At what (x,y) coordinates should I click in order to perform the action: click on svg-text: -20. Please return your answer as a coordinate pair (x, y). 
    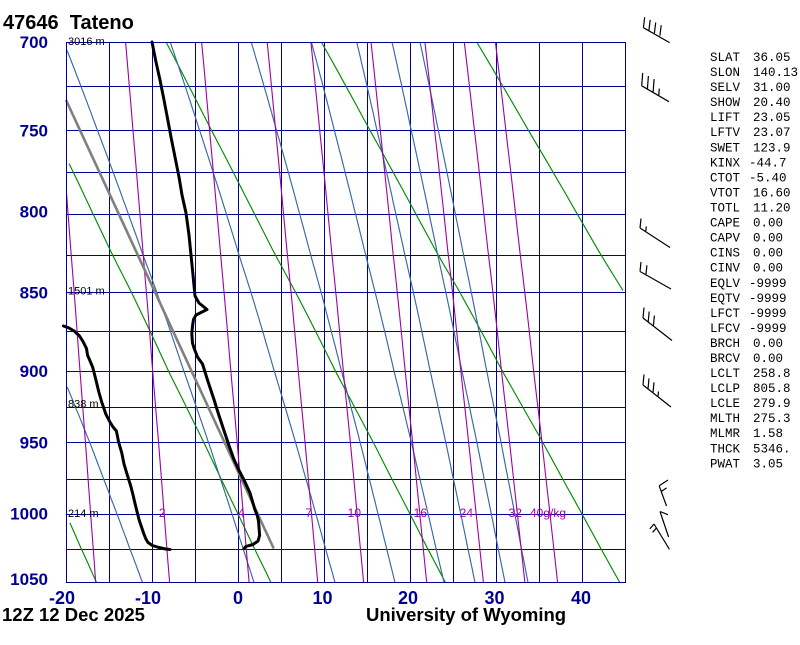
    Looking at the image, I should click on (62, 598).